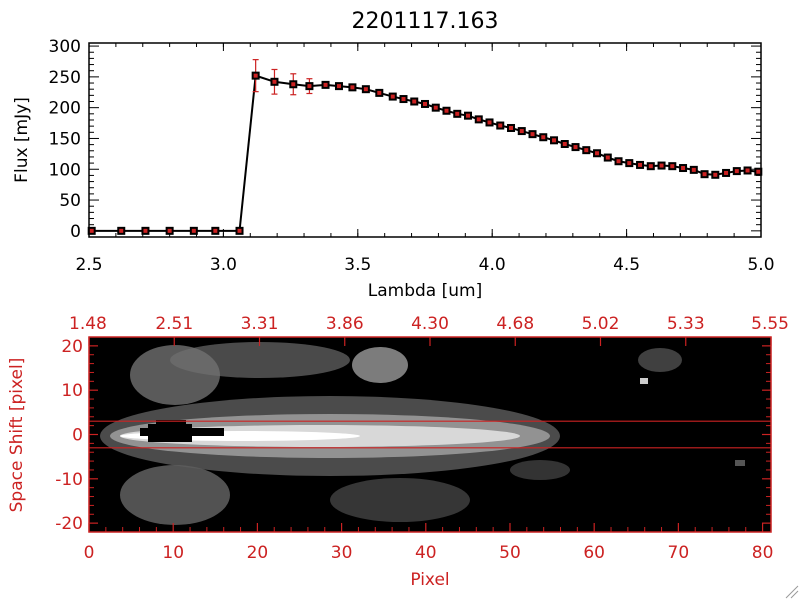 This screenshot has width=800, height=600. What do you see at coordinates (510, 553) in the screenshot?
I see `x-tick-label: 50` at bounding box center [510, 553].